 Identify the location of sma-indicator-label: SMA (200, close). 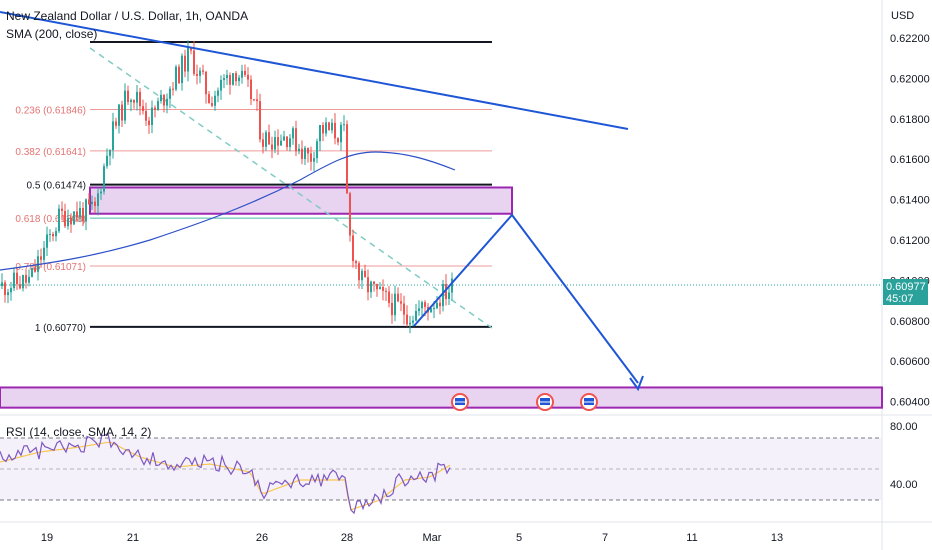
(52, 34).